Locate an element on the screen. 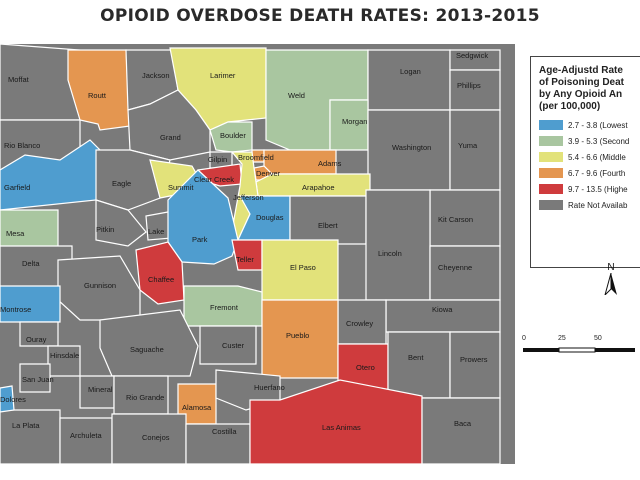 The image size is (640, 480). scale-bar-graphic is located at coordinates (579, 350).